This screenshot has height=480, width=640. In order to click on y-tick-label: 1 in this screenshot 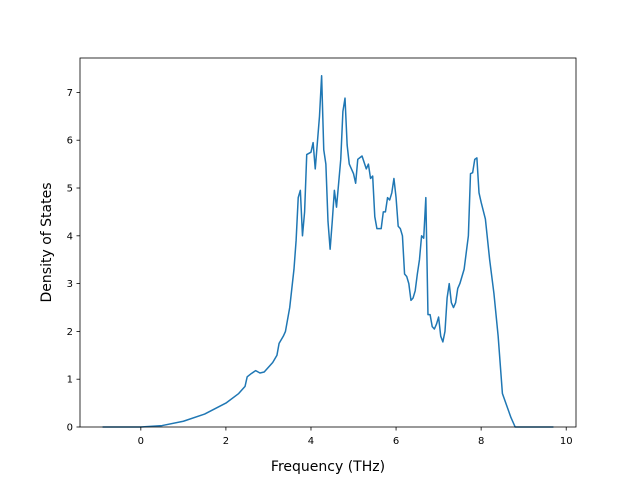, I will do `click(70, 380)`.